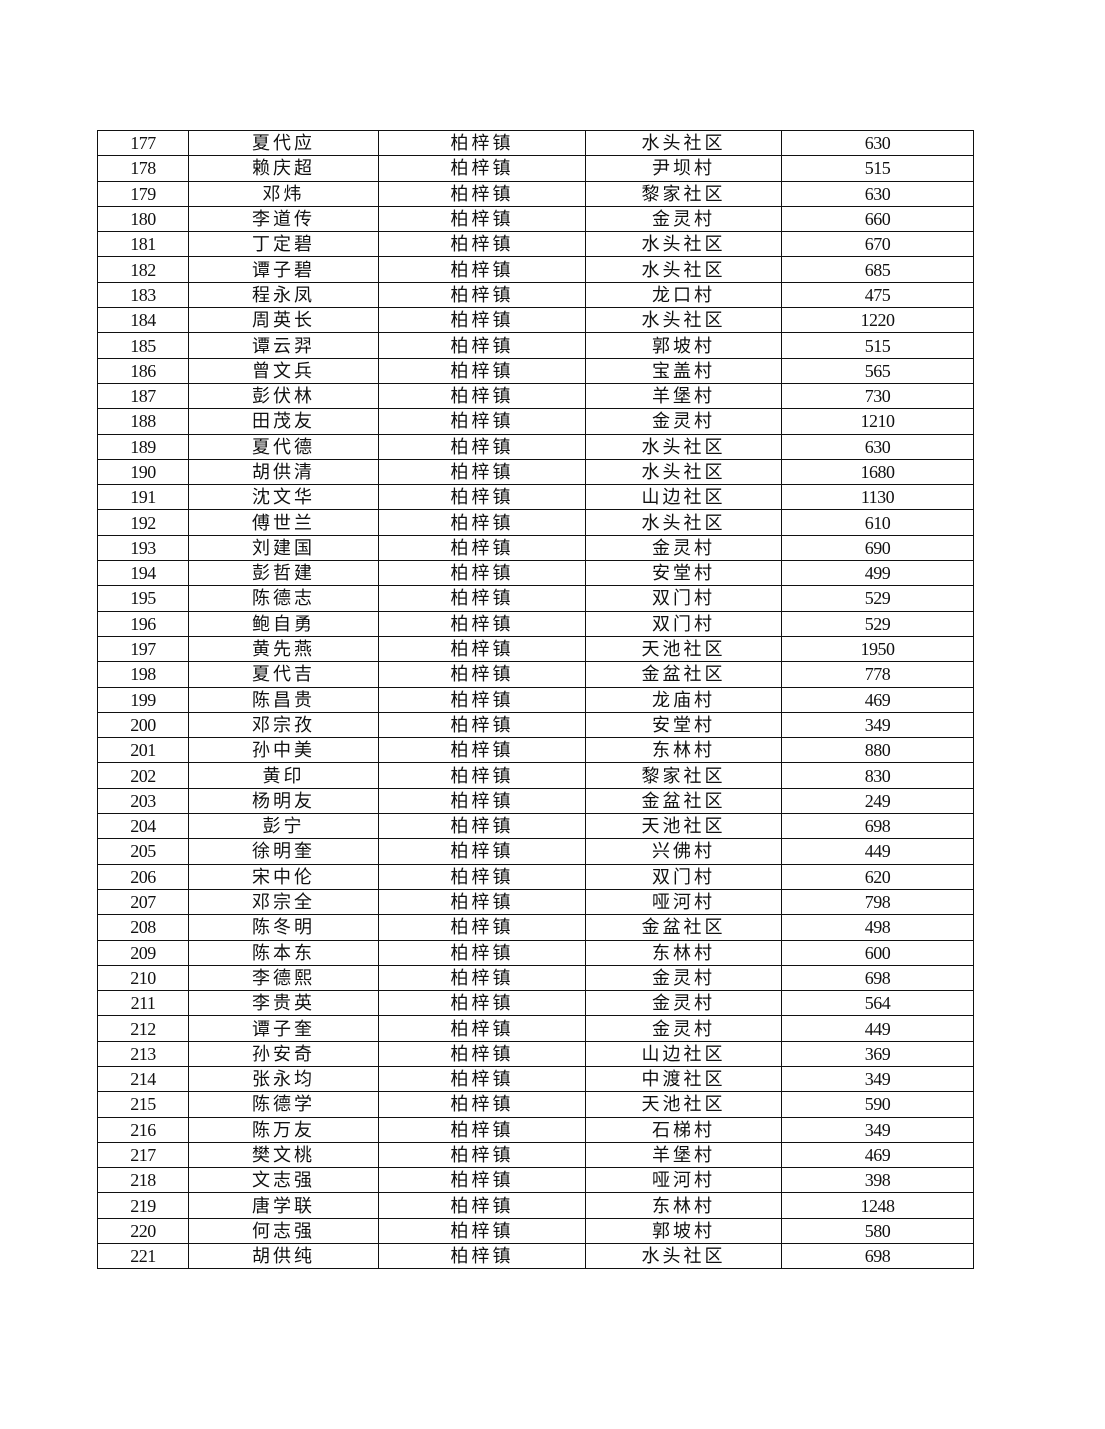 The height and width of the screenshot is (1429, 1105). Describe the element at coordinates (283, 168) in the screenshot. I see `person-name-cell: 赖庆超` at that location.